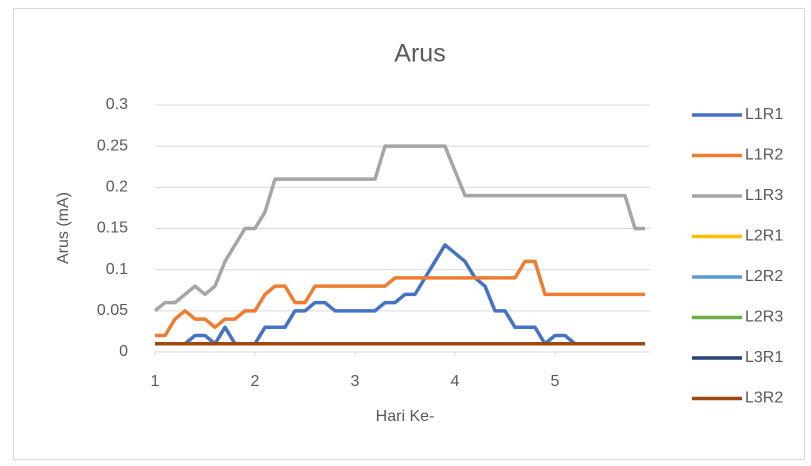  I want to click on x-tick-label: 4, so click(455, 381).